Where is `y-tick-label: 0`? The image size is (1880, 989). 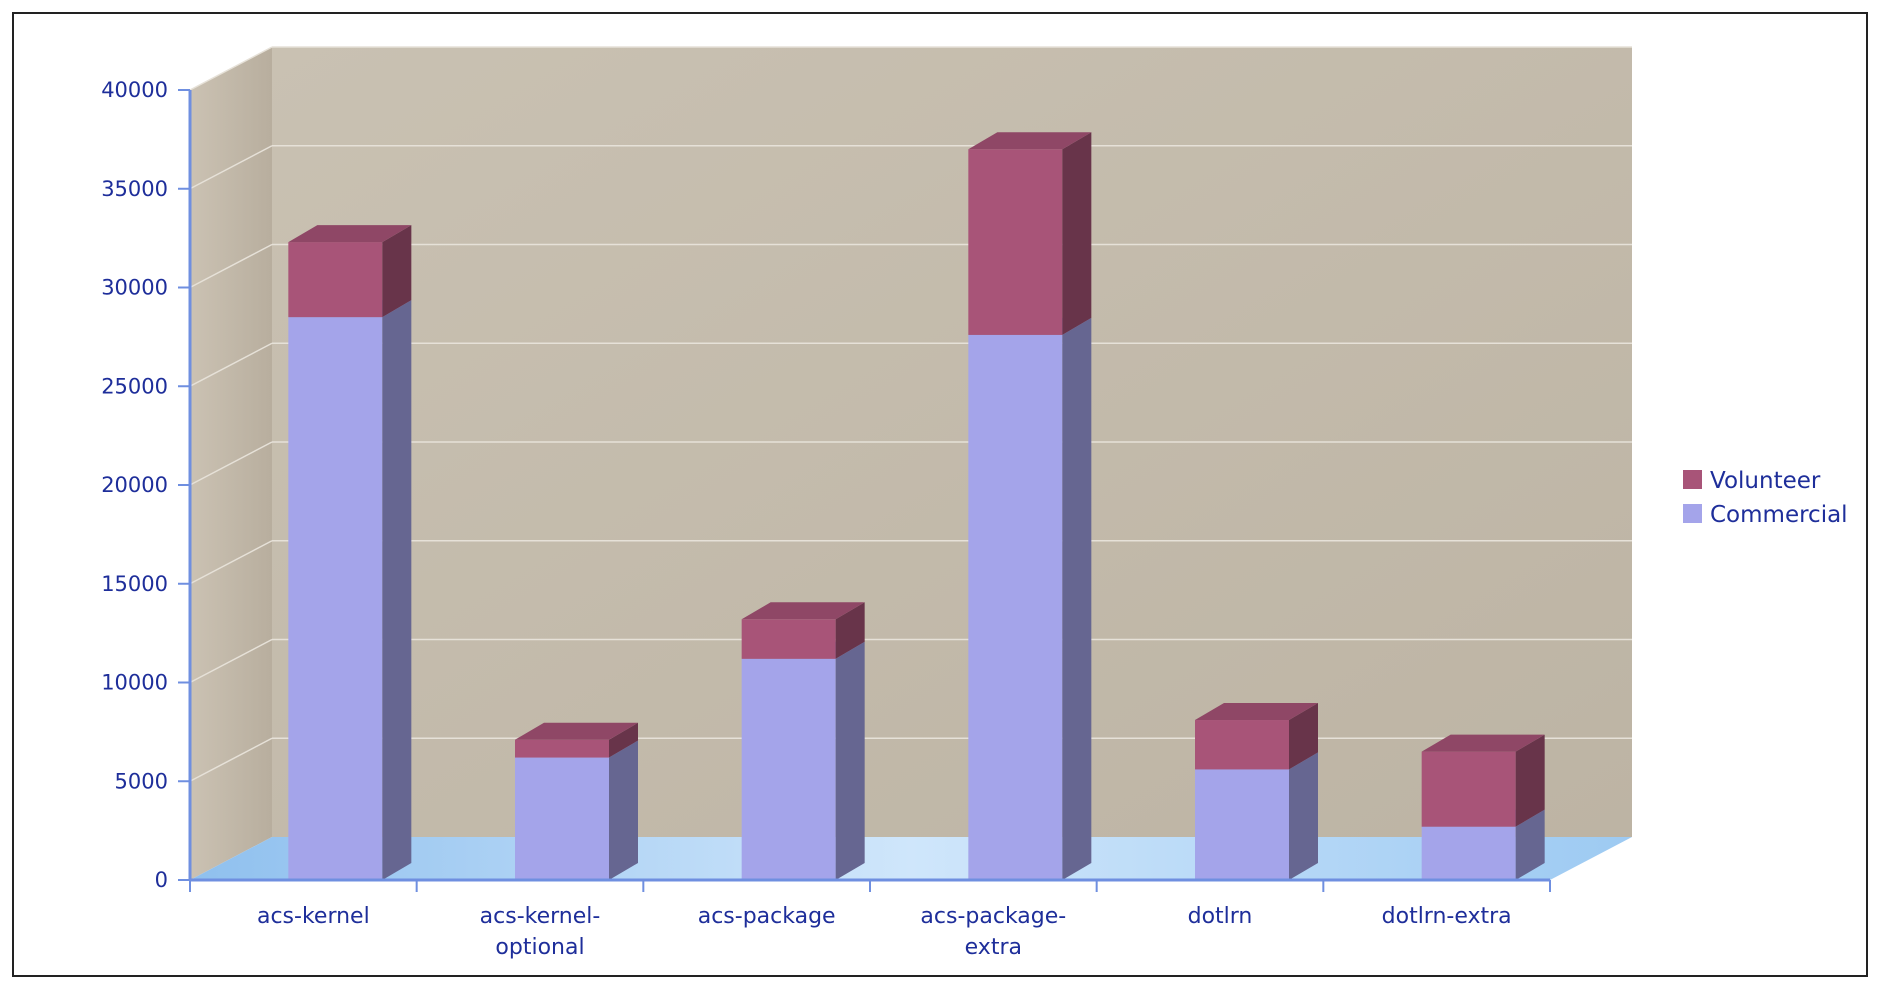
y-tick-label: 0 is located at coordinates (161, 880).